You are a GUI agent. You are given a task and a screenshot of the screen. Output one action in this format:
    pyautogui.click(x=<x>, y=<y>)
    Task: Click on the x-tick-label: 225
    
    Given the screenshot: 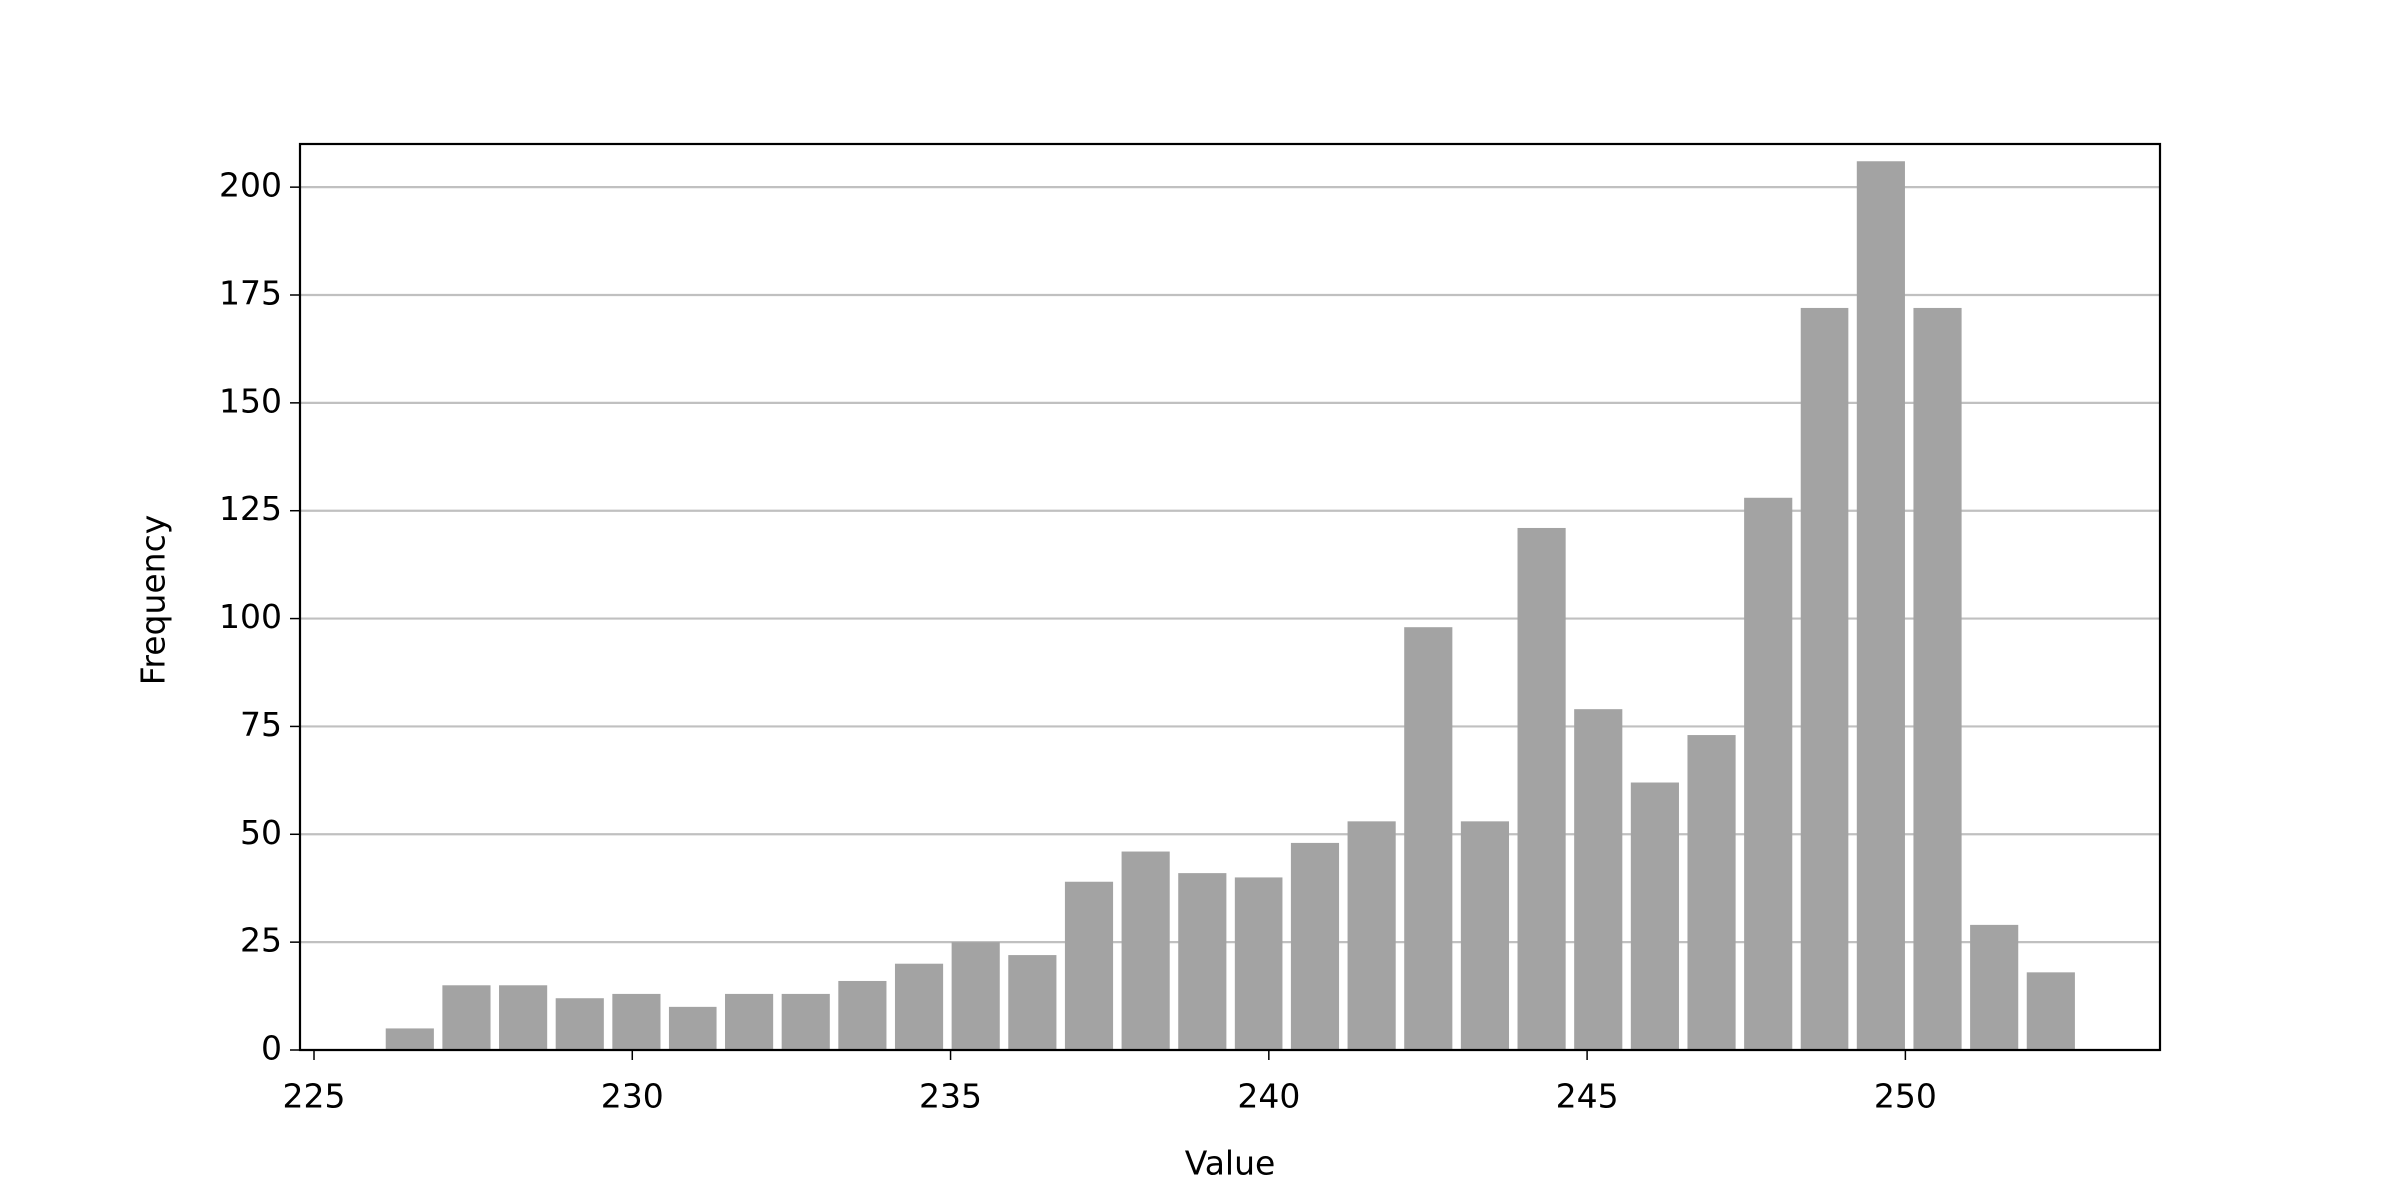 What is the action you would take?
    pyautogui.click(x=314, y=1096)
    